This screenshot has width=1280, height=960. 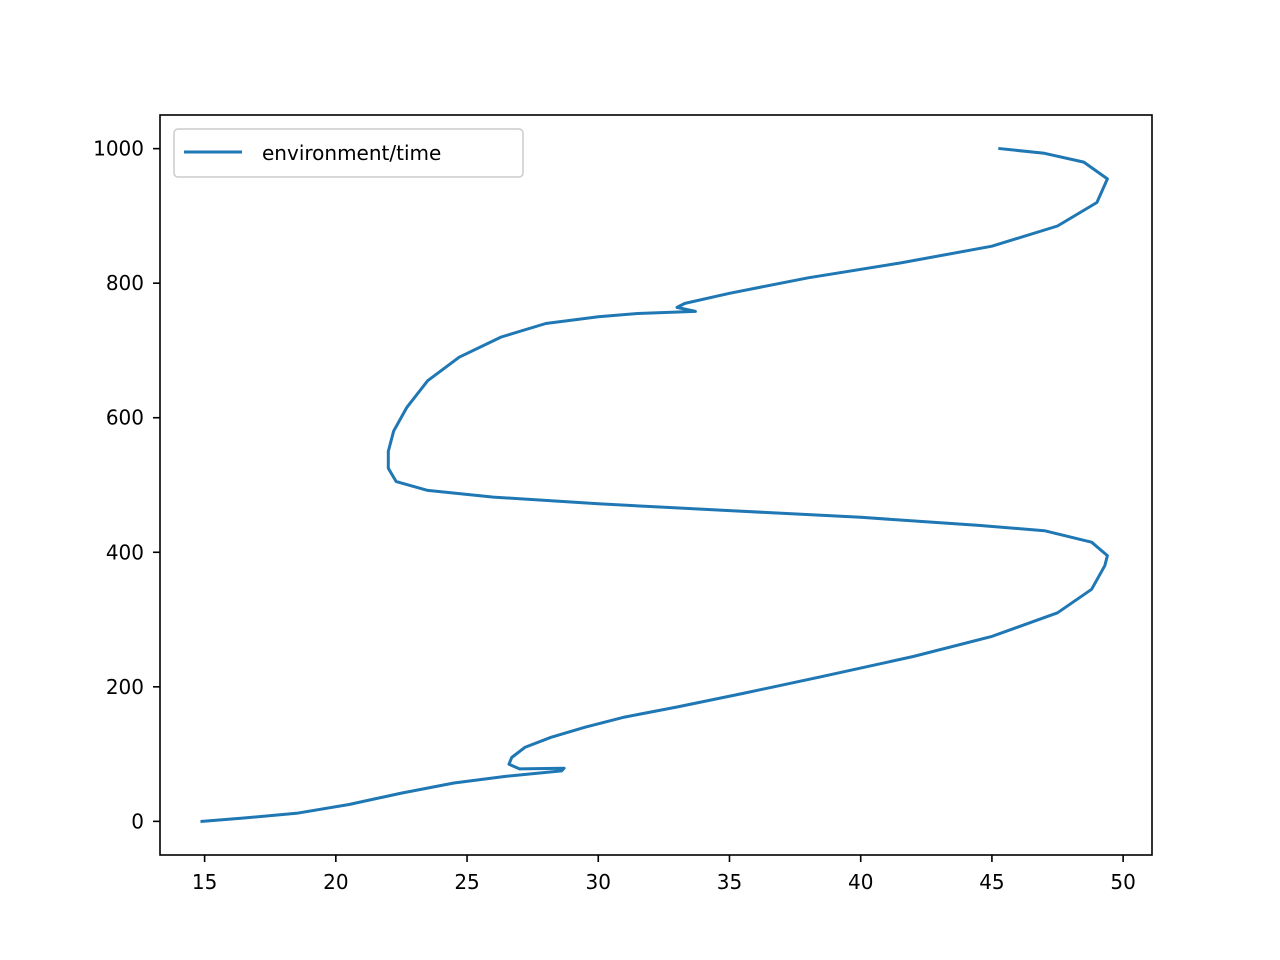 What do you see at coordinates (125, 552) in the screenshot?
I see `y-tick-label: 400` at bounding box center [125, 552].